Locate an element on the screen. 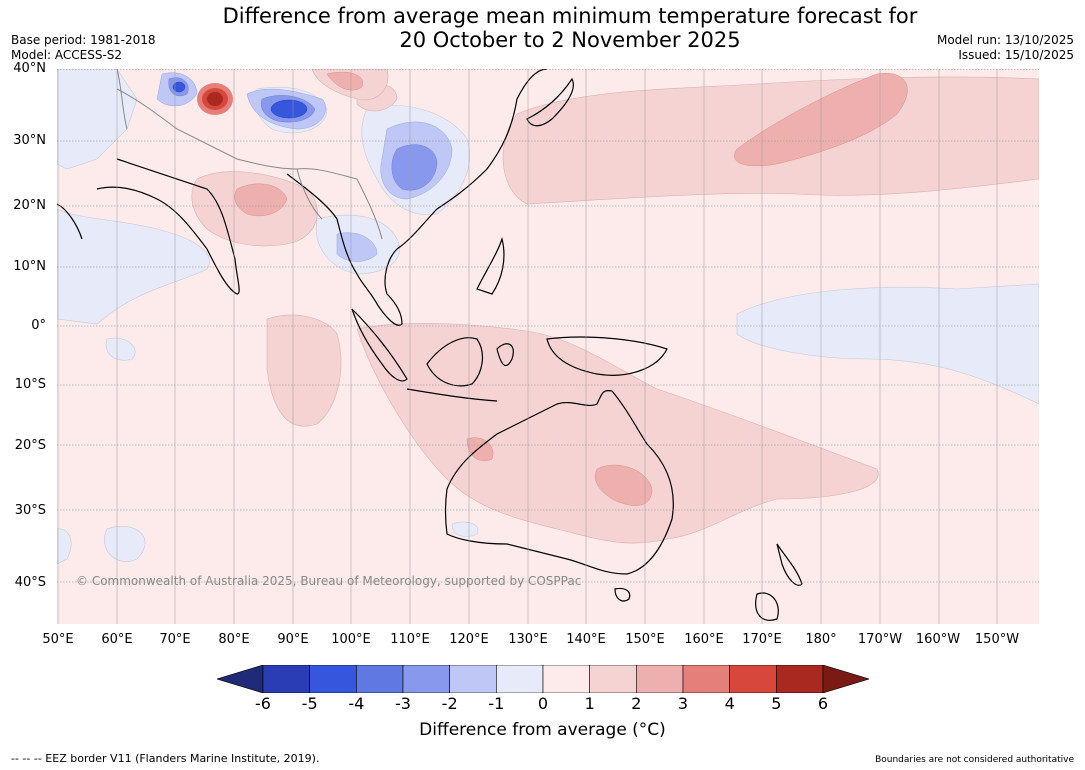 This screenshot has width=1085, height=770. latitude-label: 0° is located at coordinates (38, 325).